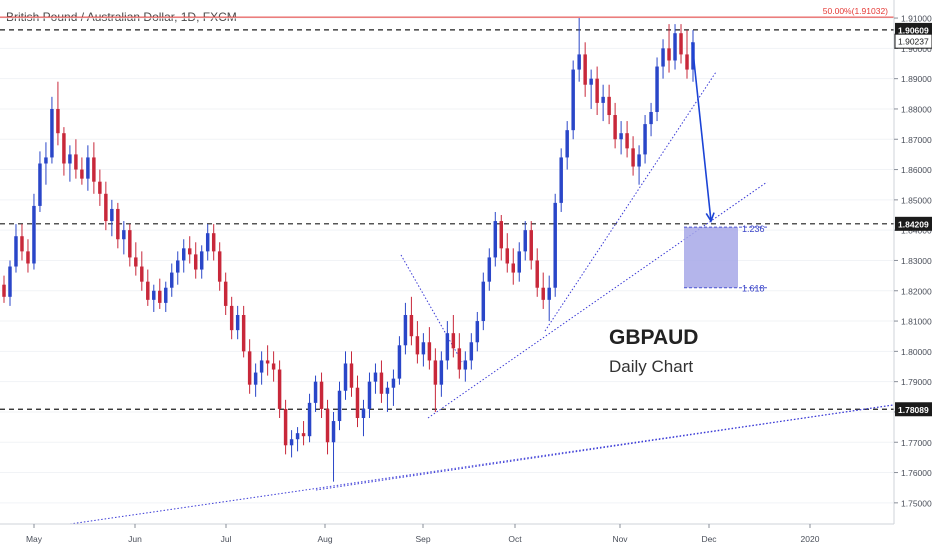 This screenshot has height=550, width=932. What do you see at coordinates (913, 275) in the screenshot?
I see `axis-background` at bounding box center [913, 275].